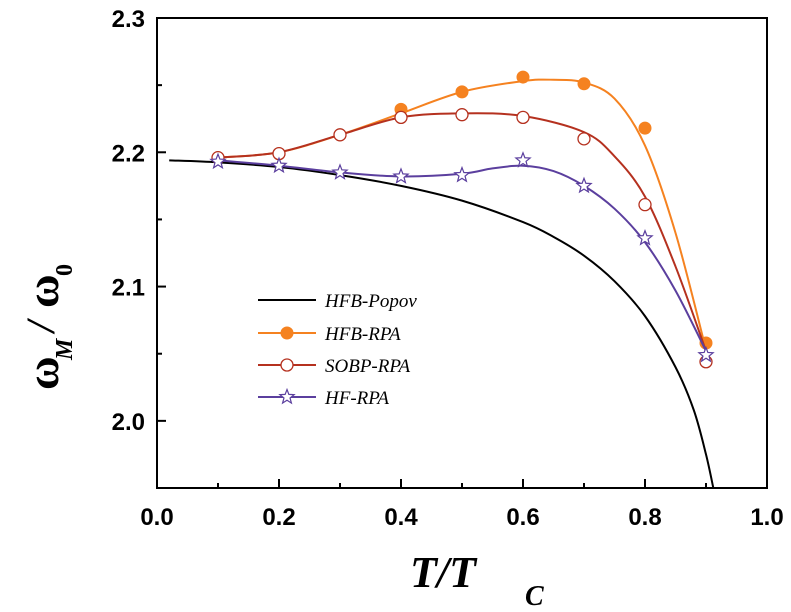  I want to click on y-tick-label: 2.2, so click(128, 153).